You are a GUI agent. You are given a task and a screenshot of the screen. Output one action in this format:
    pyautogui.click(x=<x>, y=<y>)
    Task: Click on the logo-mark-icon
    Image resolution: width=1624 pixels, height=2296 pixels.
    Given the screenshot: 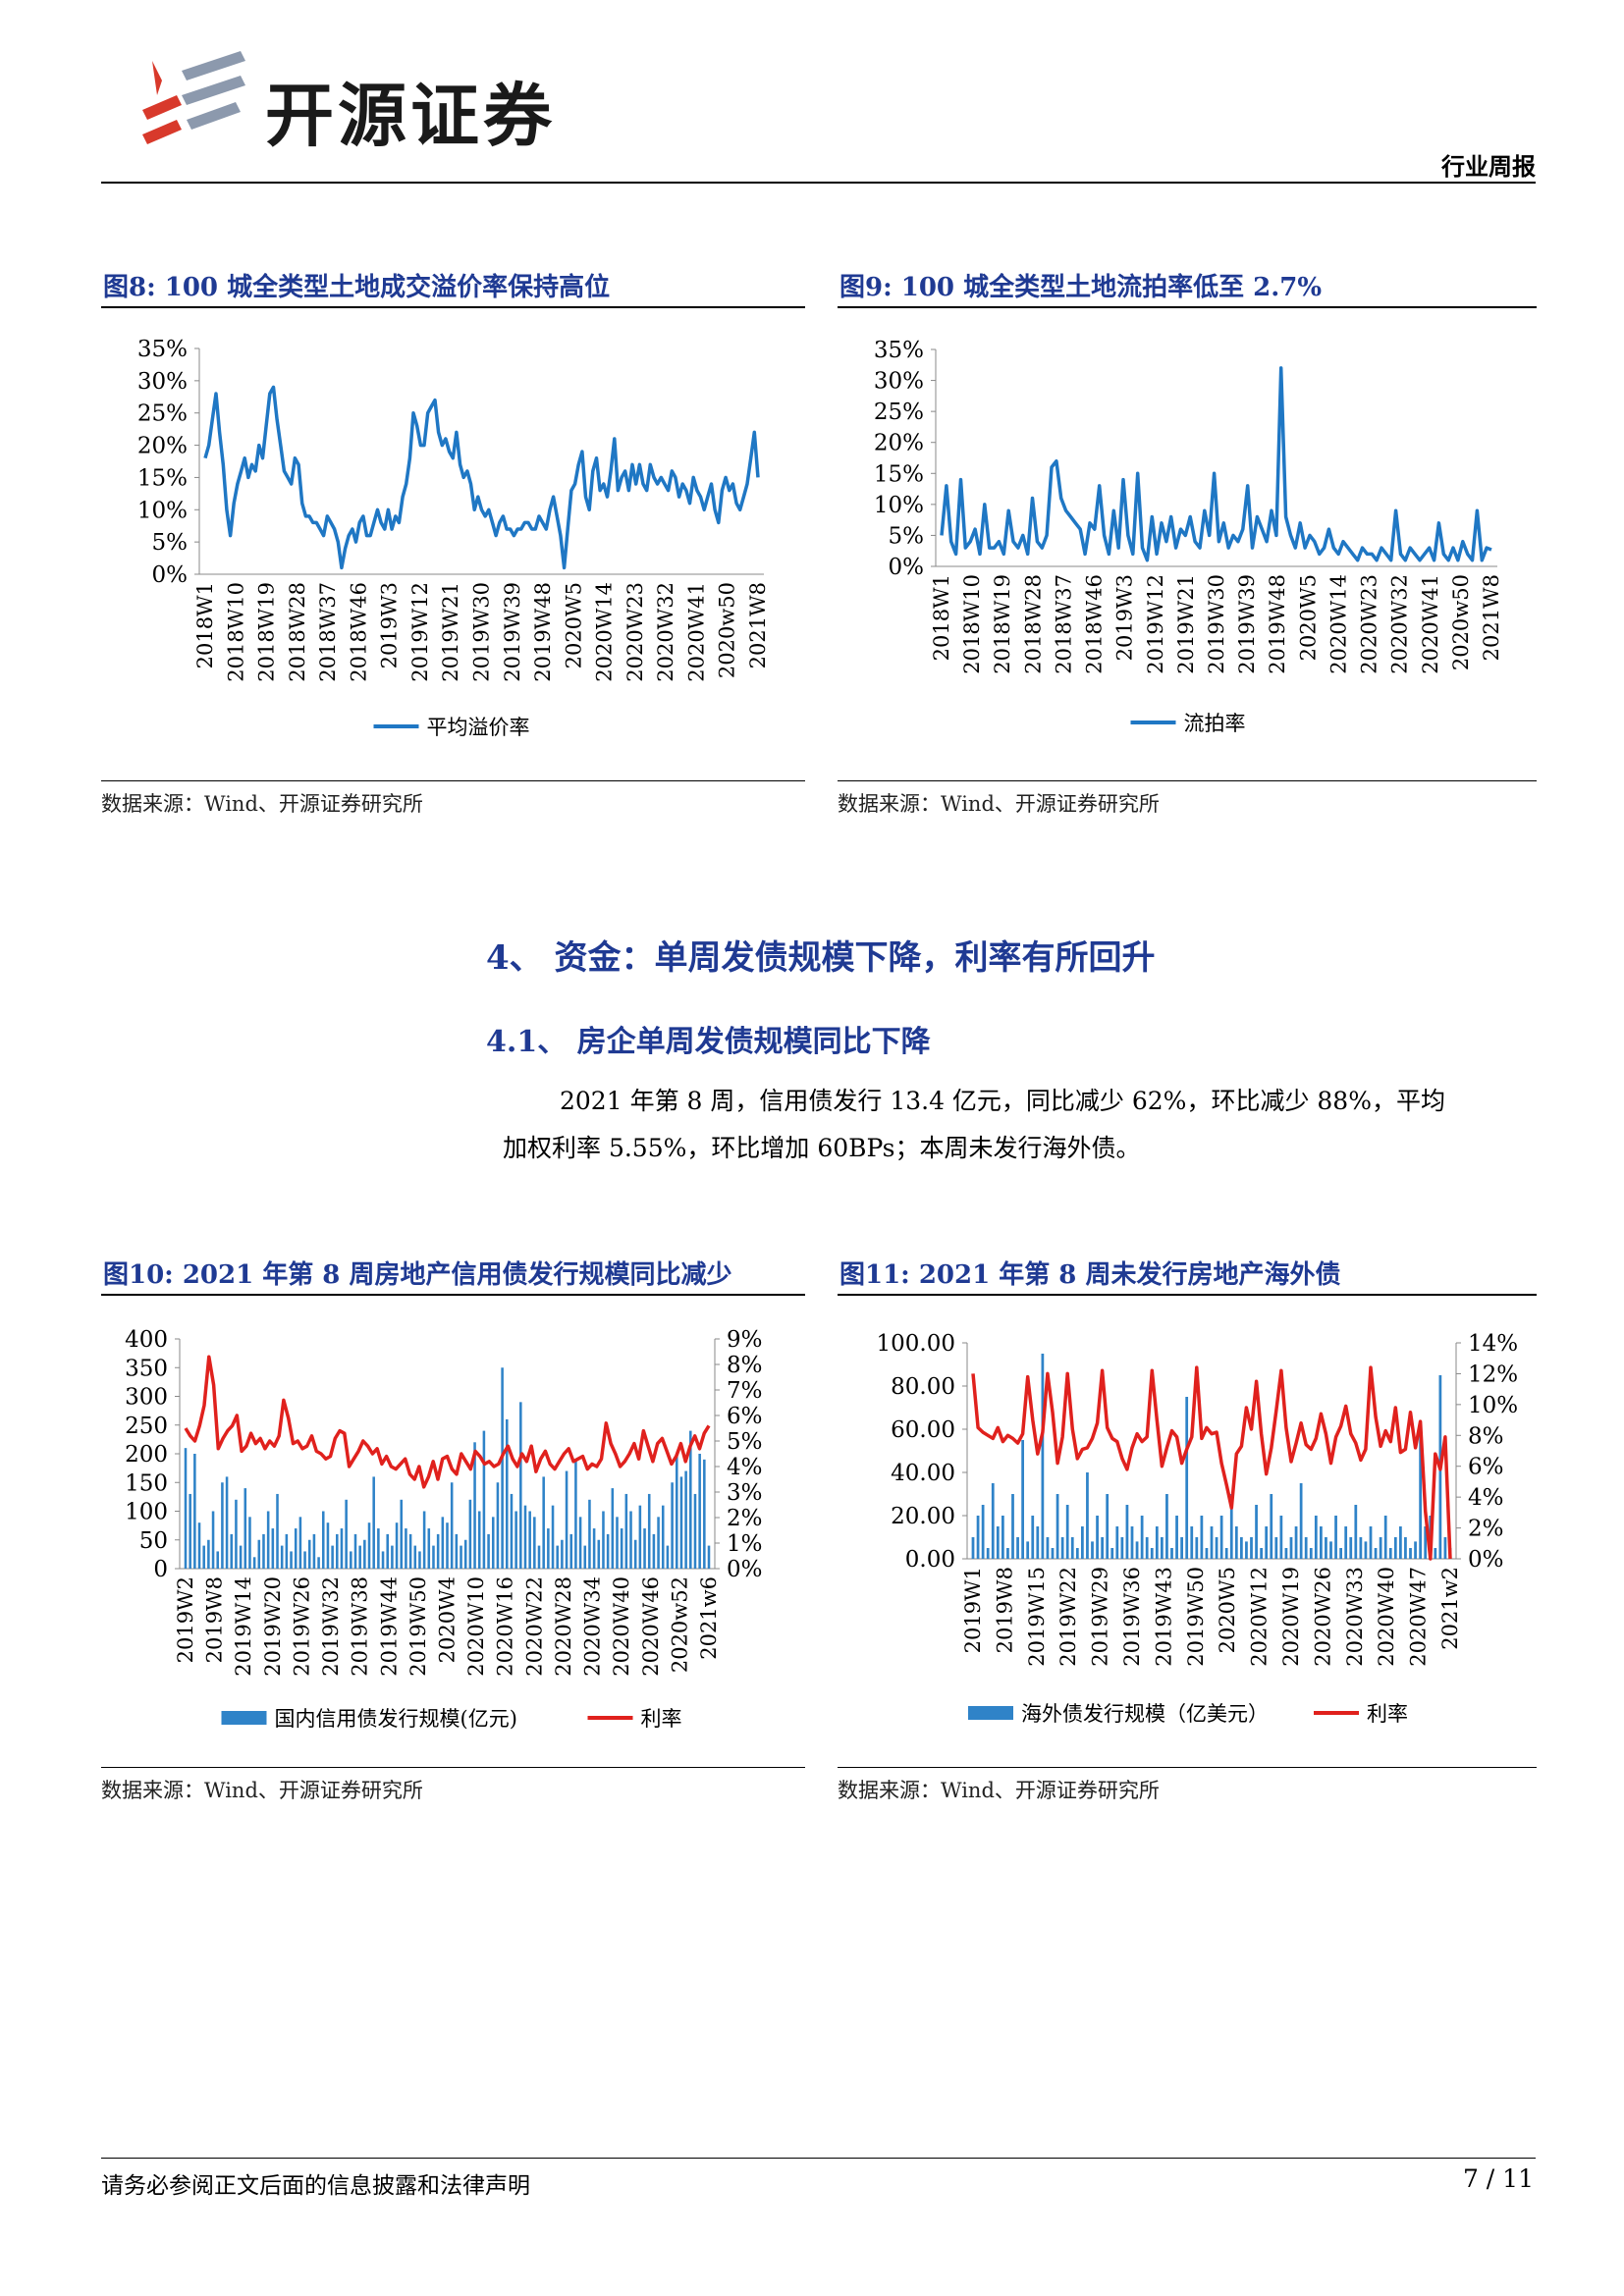 What is the action you would take?
    pyautogui.click(x=193, y=97)
    